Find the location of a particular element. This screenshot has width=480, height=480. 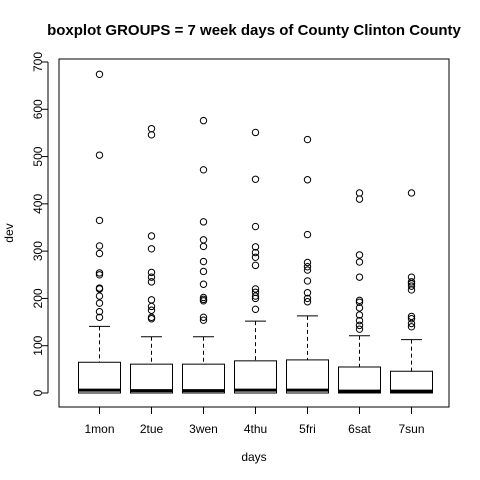

y-tick-label: 0 is located at coordinates (38, 392).